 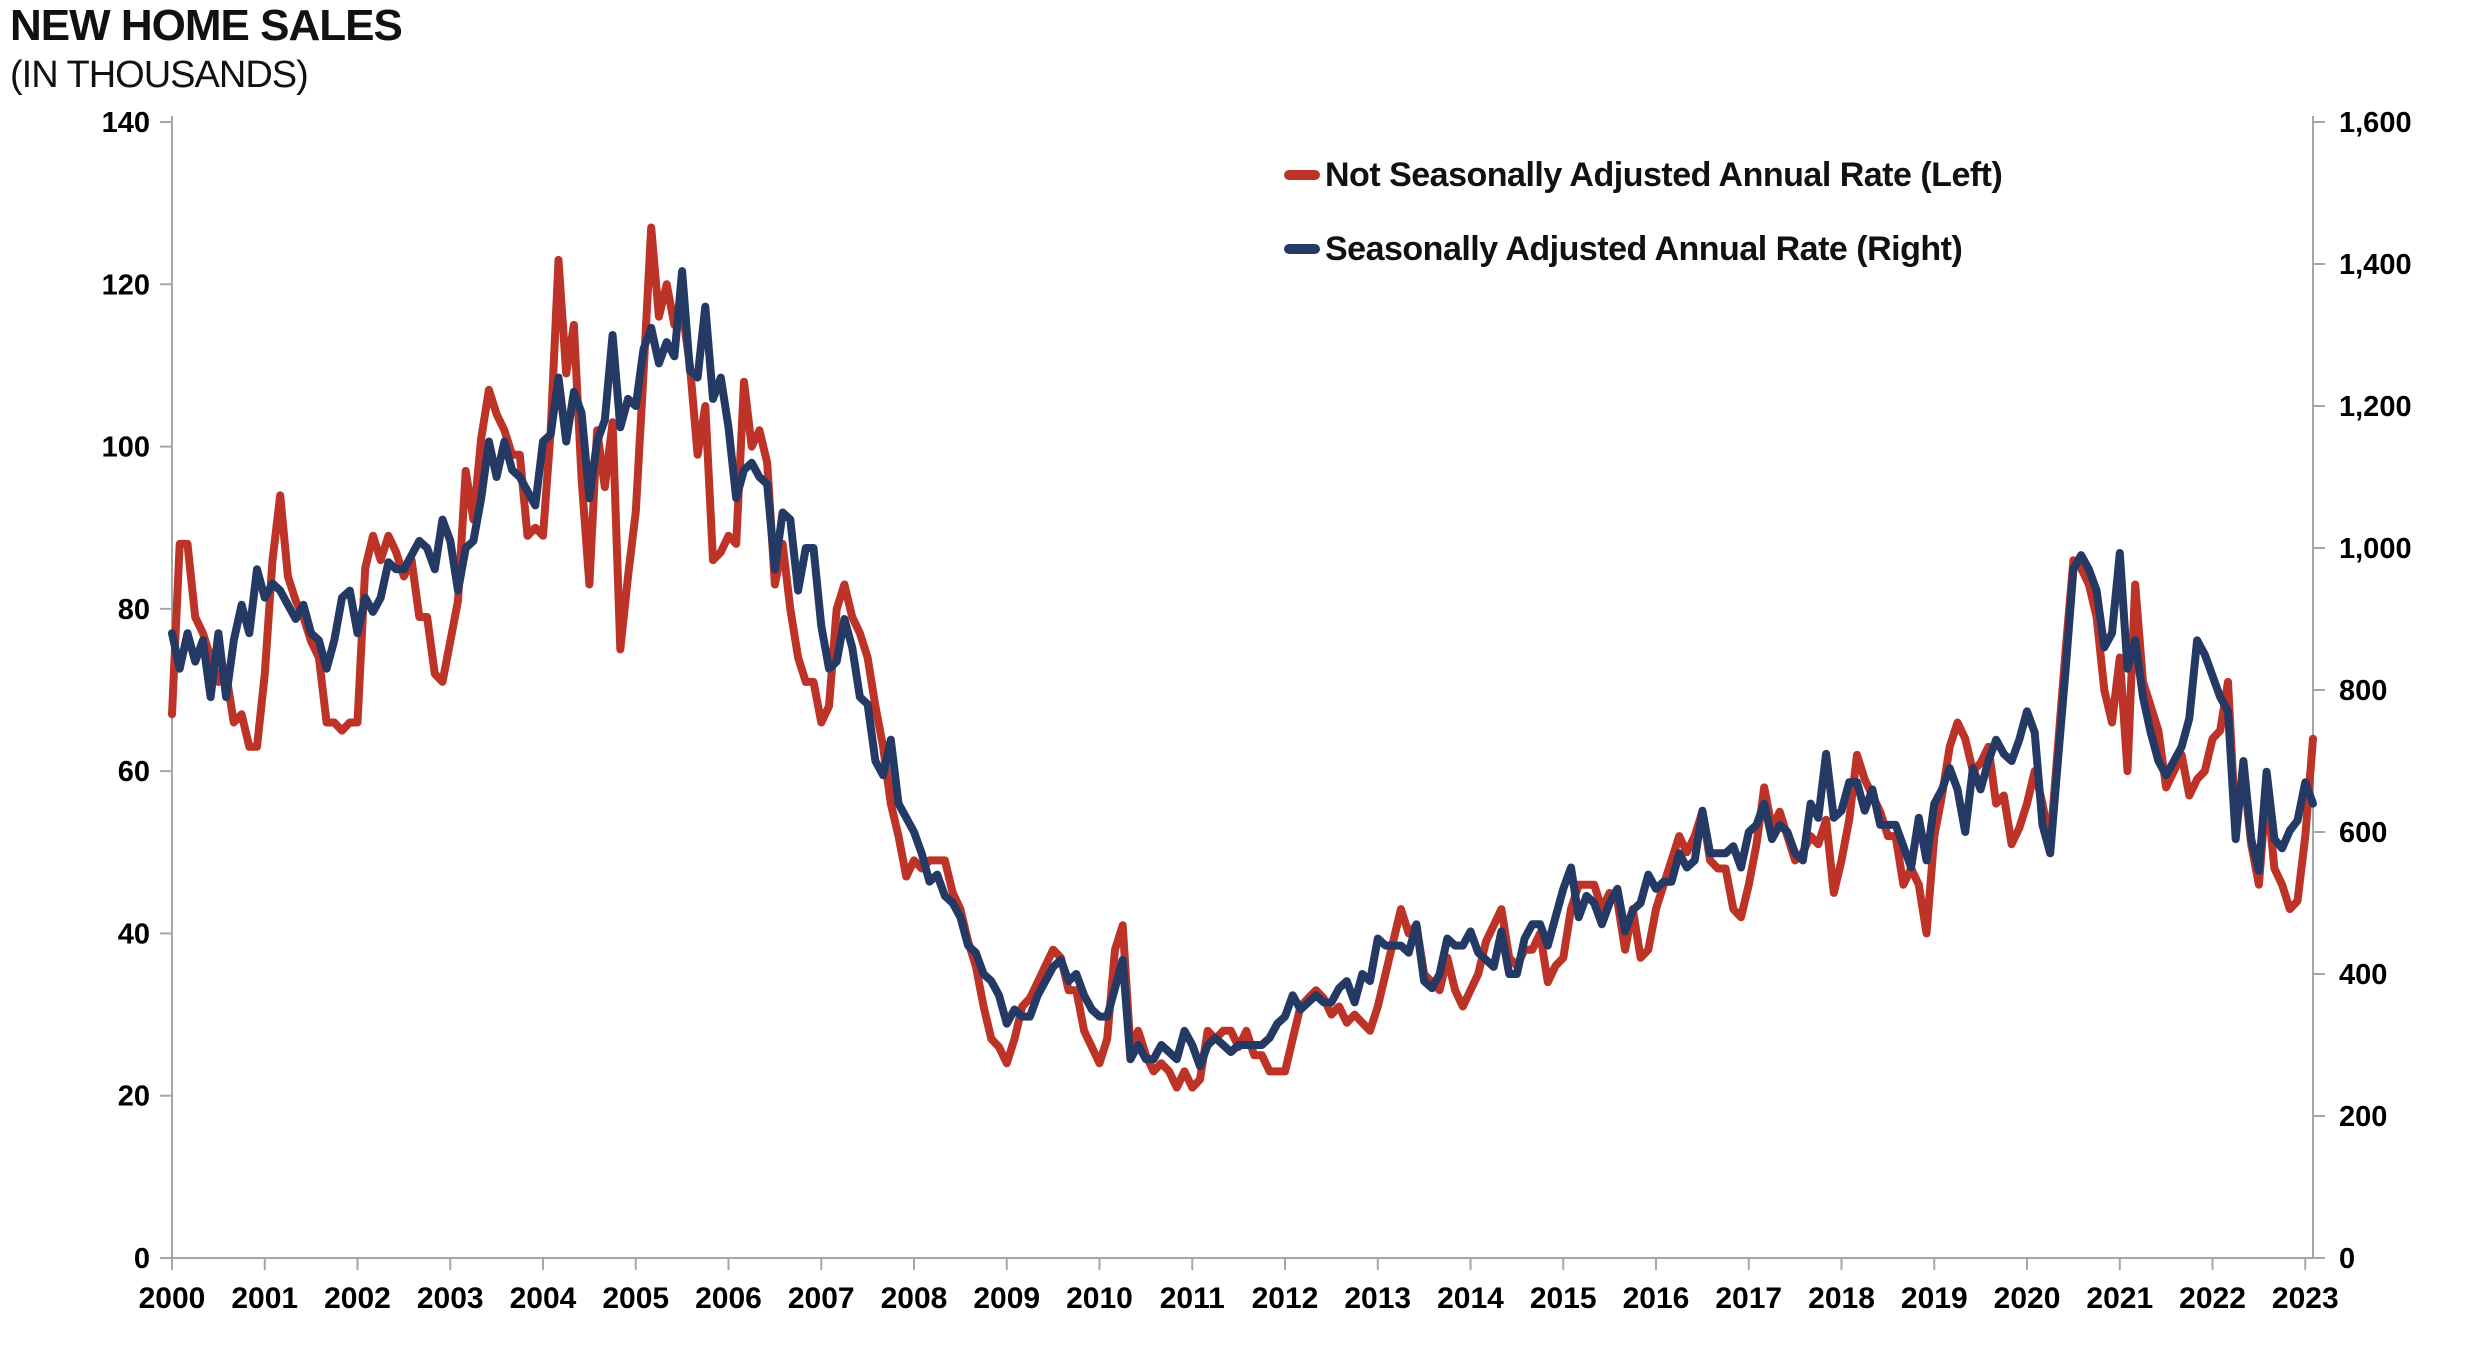 I want to click on y-axis-right-label: 0, so click(x=2347, y=1259).